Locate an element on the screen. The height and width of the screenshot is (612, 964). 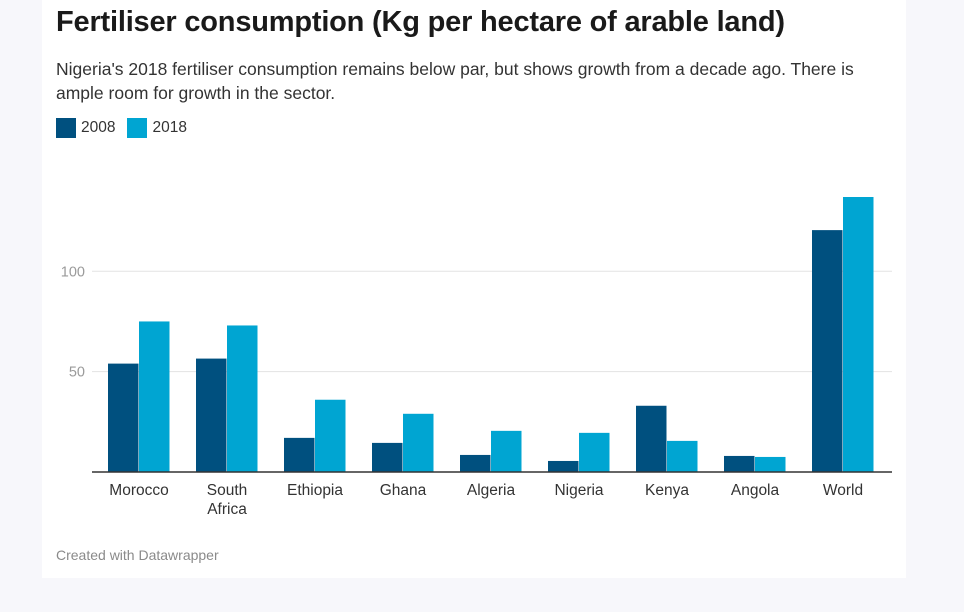
x-tick-label-algeria: Algeria is located at coordinates (491, 490).